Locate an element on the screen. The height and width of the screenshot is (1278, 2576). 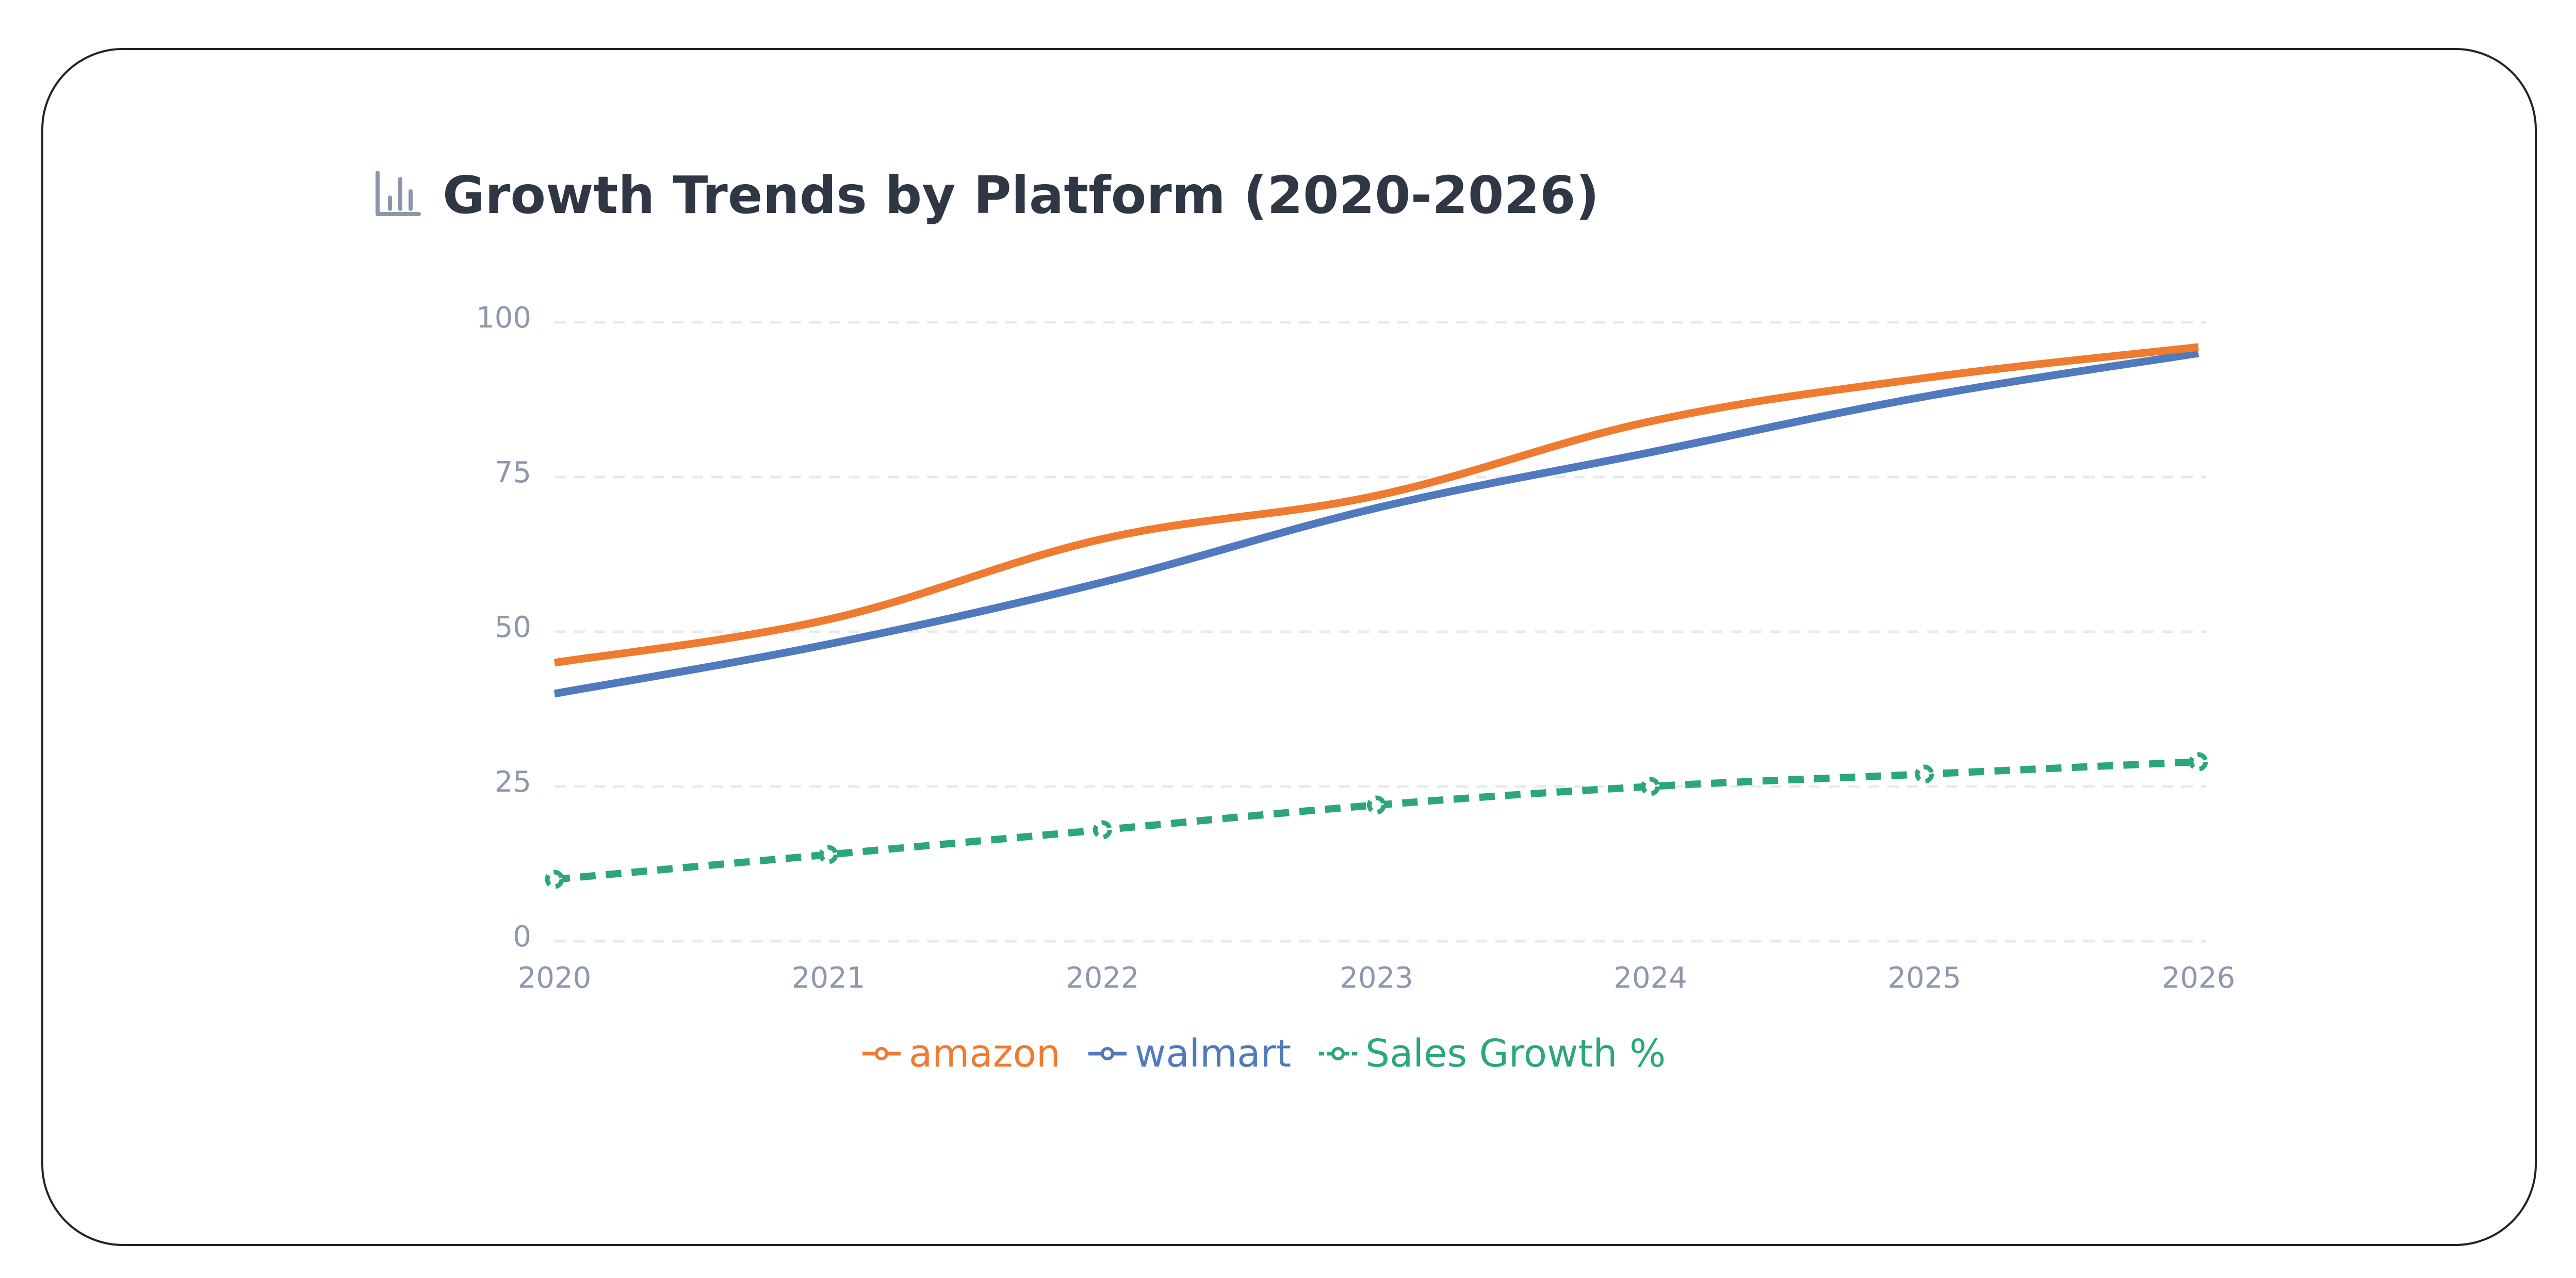
legend-item-amazon: amazon is located at coordinates (961, 1053).